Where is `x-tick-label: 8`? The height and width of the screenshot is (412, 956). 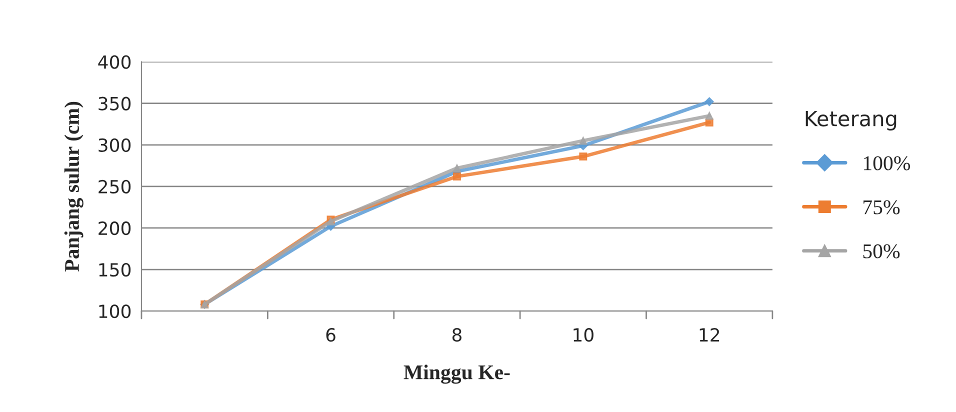 x-tick-label: 8 is located at coordinates (457, 335).